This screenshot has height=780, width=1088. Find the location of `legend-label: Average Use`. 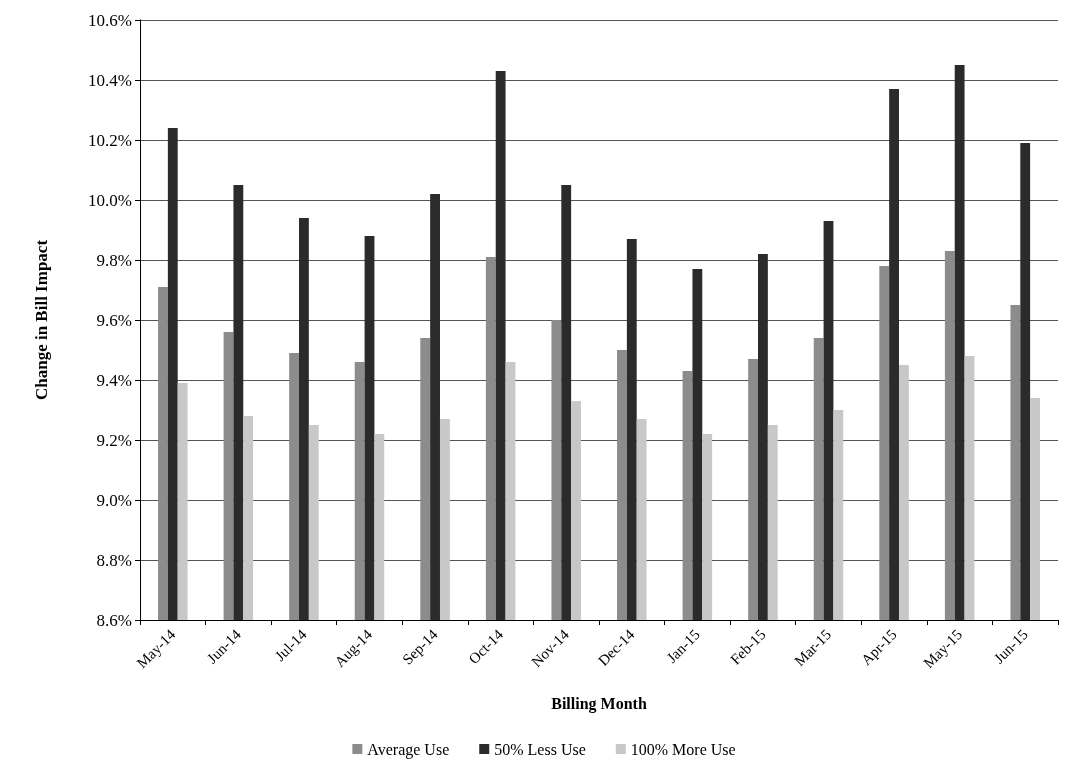

legend-label: Average Use is located at coordinates (408, 749).